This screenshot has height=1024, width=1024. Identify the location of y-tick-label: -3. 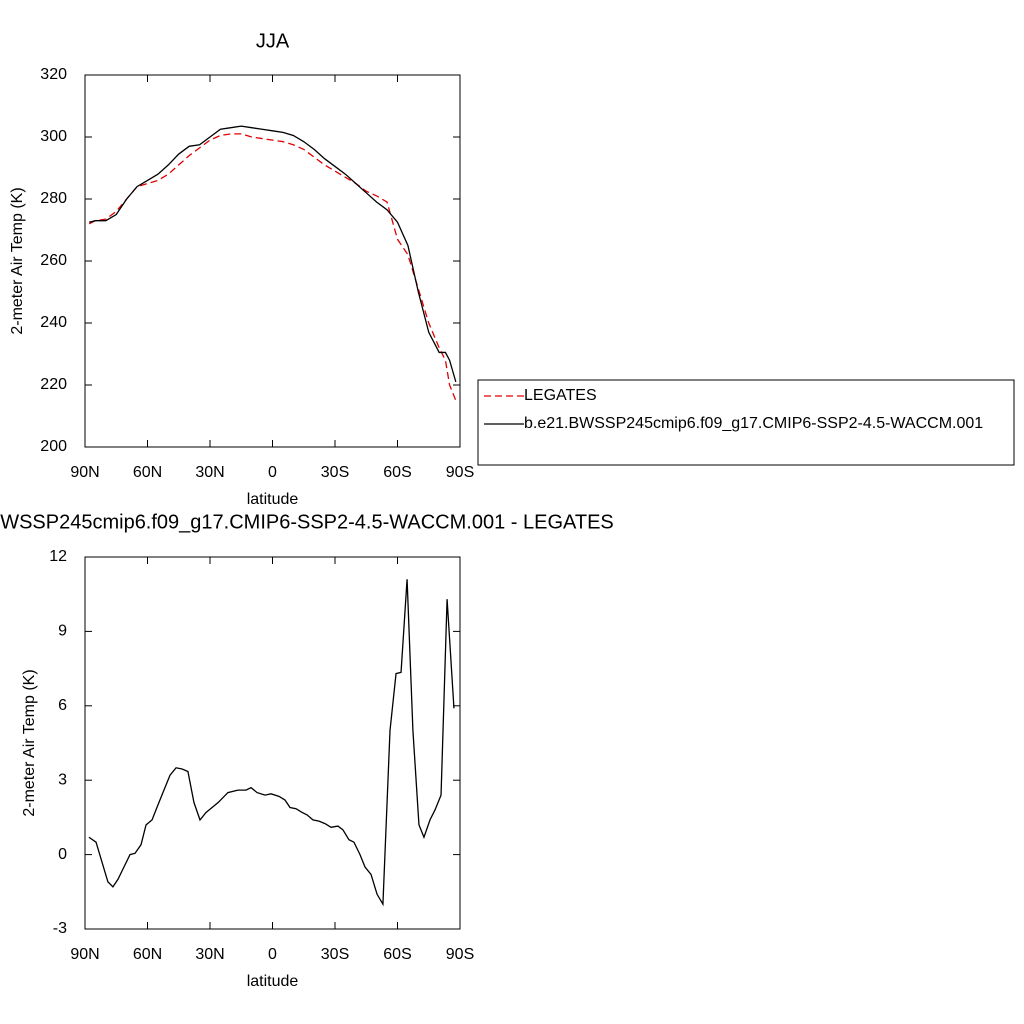
(60, 928).